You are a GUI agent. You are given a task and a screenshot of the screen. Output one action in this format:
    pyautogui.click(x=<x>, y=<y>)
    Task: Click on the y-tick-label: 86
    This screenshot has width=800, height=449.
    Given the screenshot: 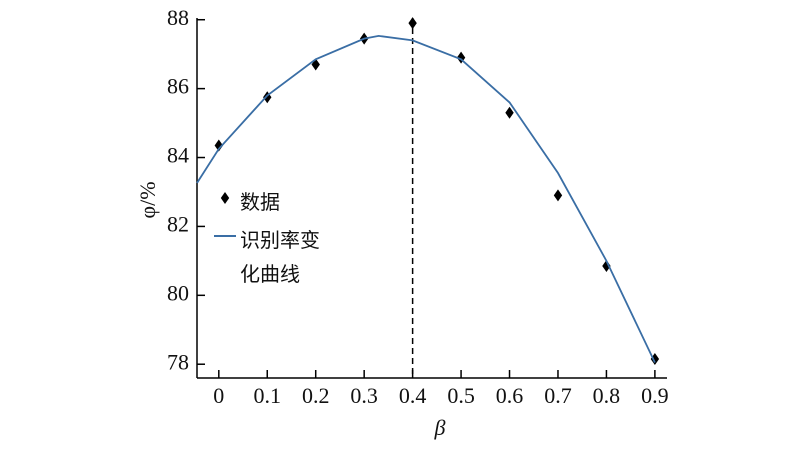 What is the action you would take?
    pyautogui.click(x=178, y=86)
    